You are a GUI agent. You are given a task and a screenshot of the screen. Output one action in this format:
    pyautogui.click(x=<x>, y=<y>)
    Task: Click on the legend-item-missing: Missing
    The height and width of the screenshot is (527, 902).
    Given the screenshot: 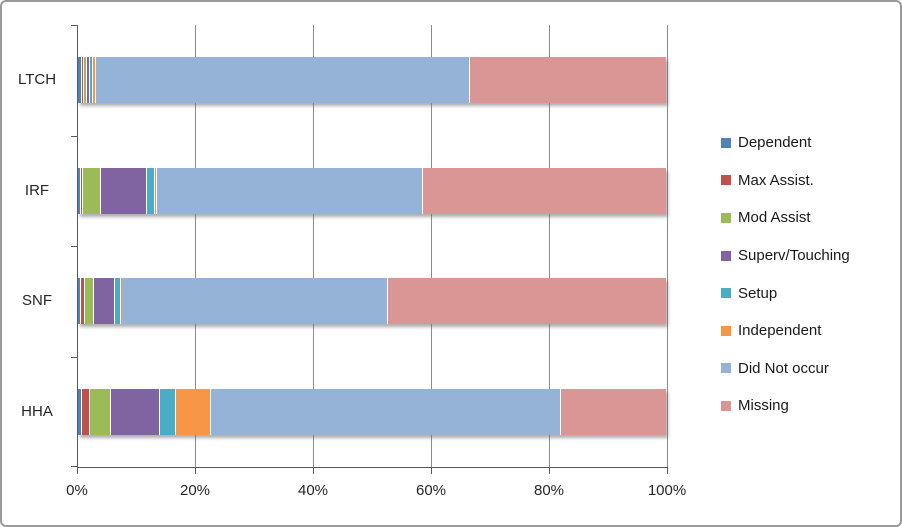 What is the action you would take?
    pyautogui.click(x=785, y=406)
    